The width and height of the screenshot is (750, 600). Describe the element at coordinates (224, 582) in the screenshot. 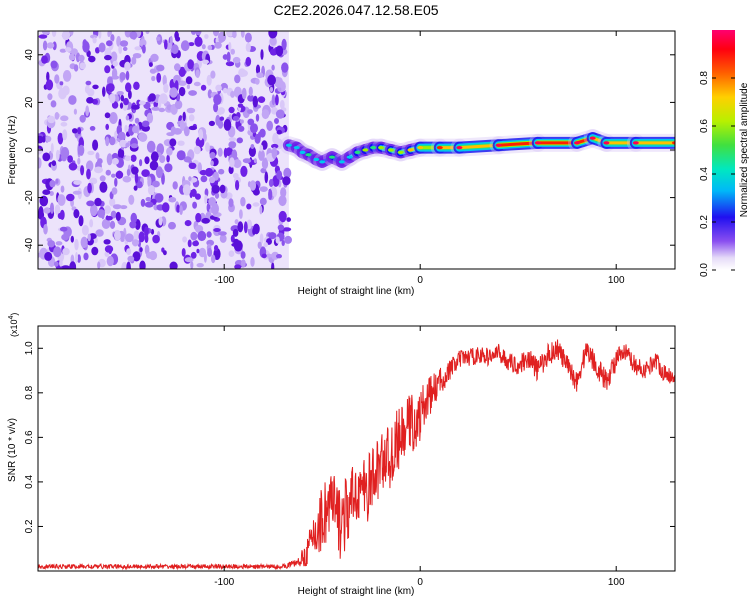

I see `snr-x-tick-label: -100` at that location.